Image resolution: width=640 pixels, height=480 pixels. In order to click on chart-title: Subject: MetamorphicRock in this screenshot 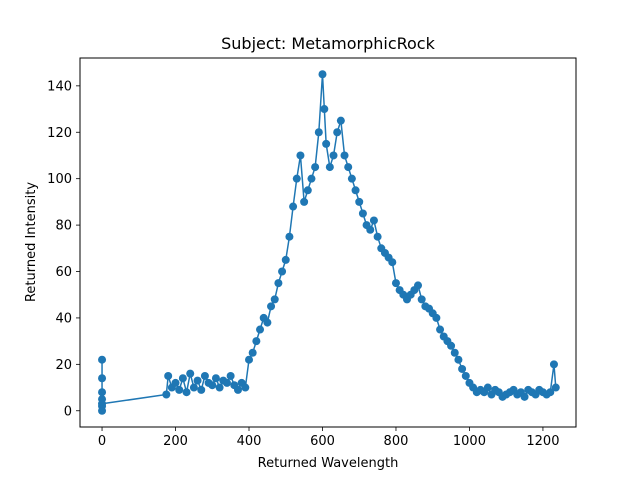, I will do `click(328, 43)`.